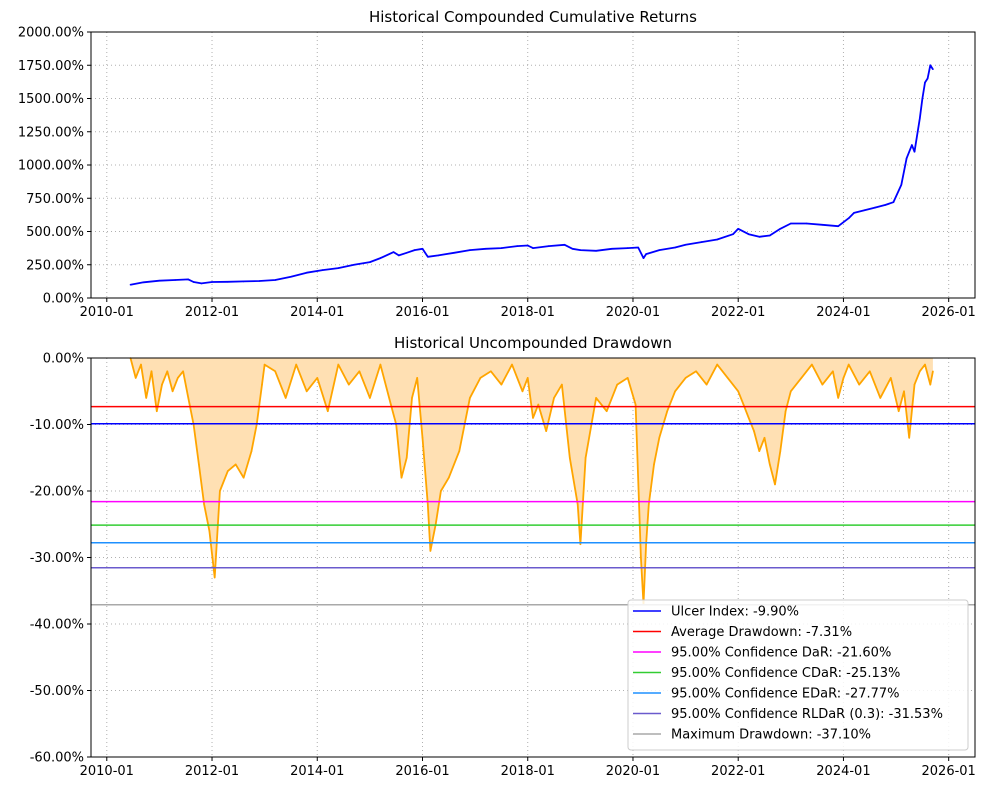 The height and width of the screenshot is (790, 994). I want to click on y-tick-label: -50.00%, so click(57, 691).